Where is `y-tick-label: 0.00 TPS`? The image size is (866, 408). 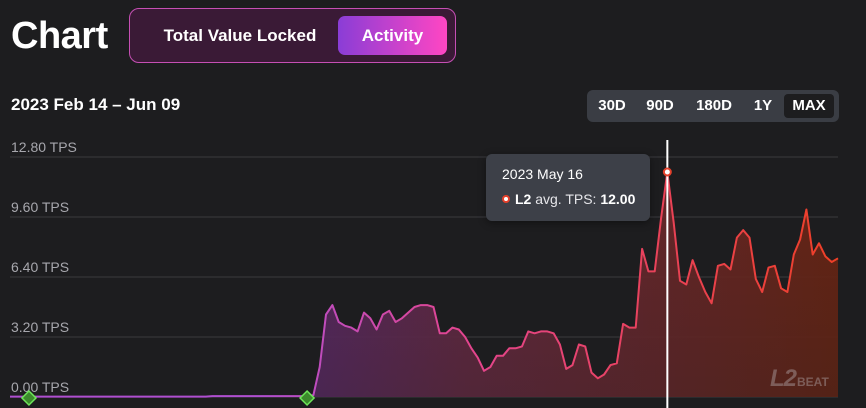 y-tick-label: 0.00 TPS is located at coordinates (40, 387).